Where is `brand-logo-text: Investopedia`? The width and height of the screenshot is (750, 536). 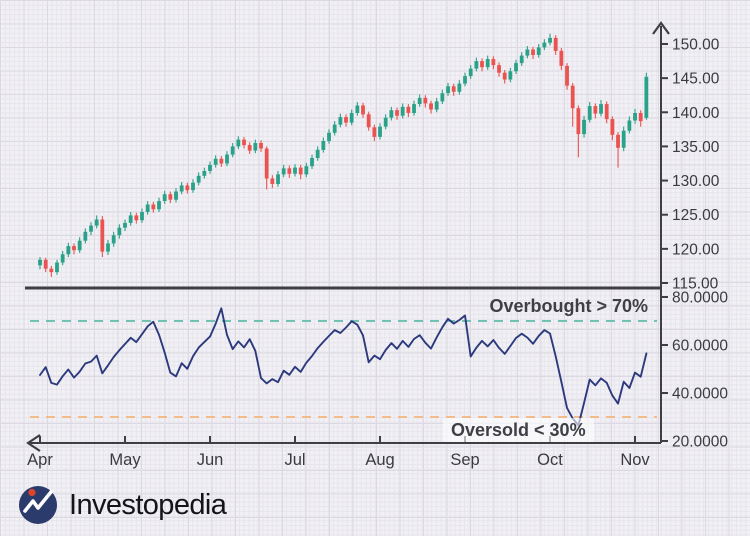
brand-logo-text: Investopedia is located at coordinates (148, 504).